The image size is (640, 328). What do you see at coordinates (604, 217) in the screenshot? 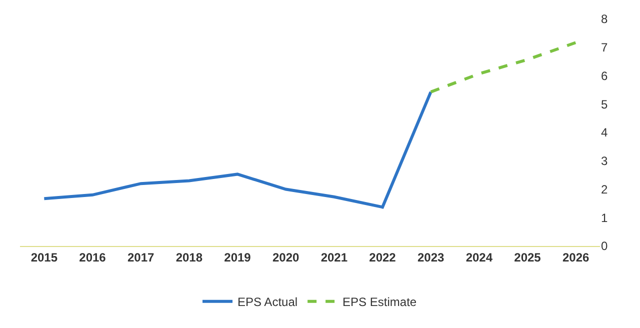
I see `y-tick-label: 1` at bounding box center [604, 217].